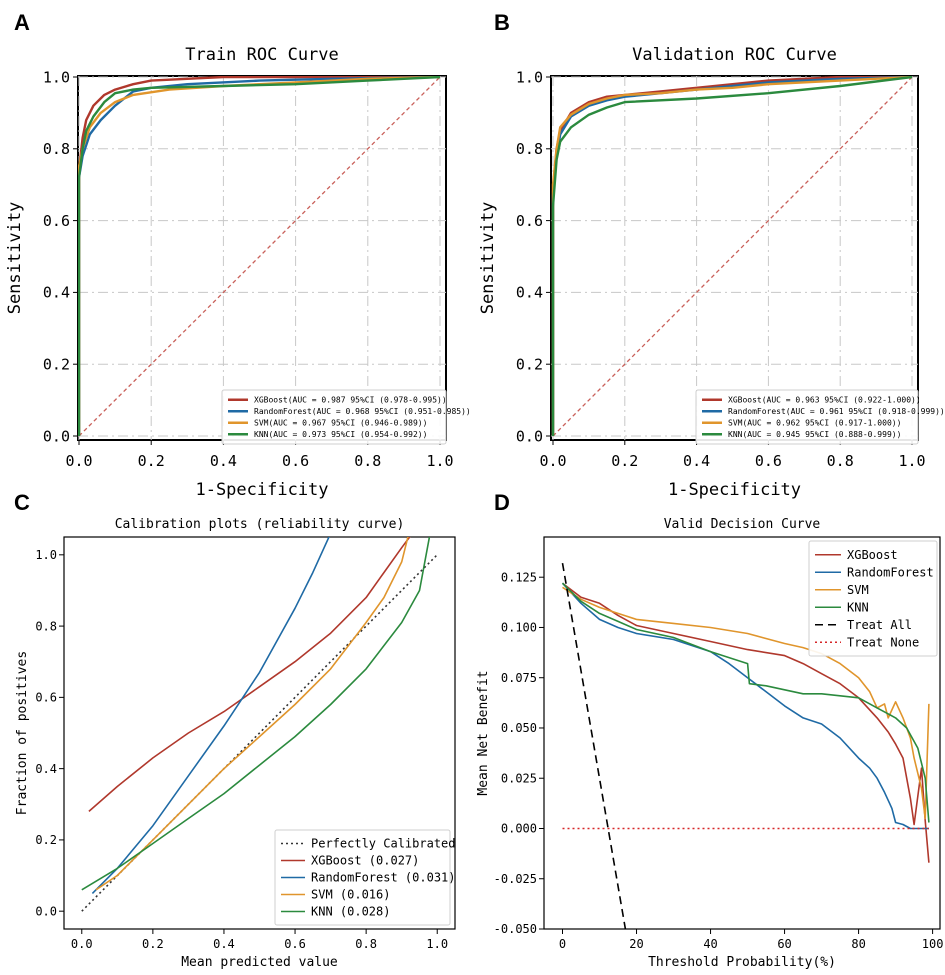 The image size is (945, 975). What do you see at coordinates (883, 642) in the screenshot?
I see `panel-d-legend-label-treat-none: Treat None` at bounding box center [883, 642].